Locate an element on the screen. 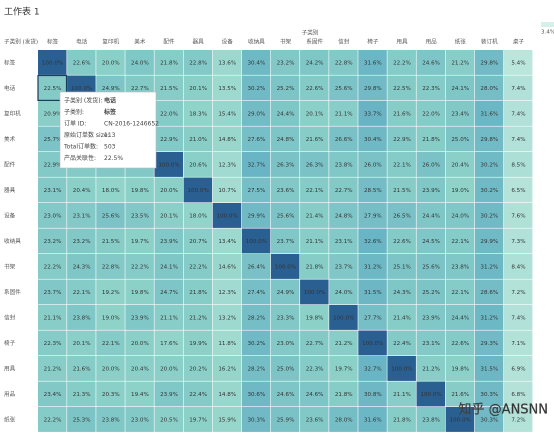  cell-label: 22.5% is located at coordinates (53, 89).